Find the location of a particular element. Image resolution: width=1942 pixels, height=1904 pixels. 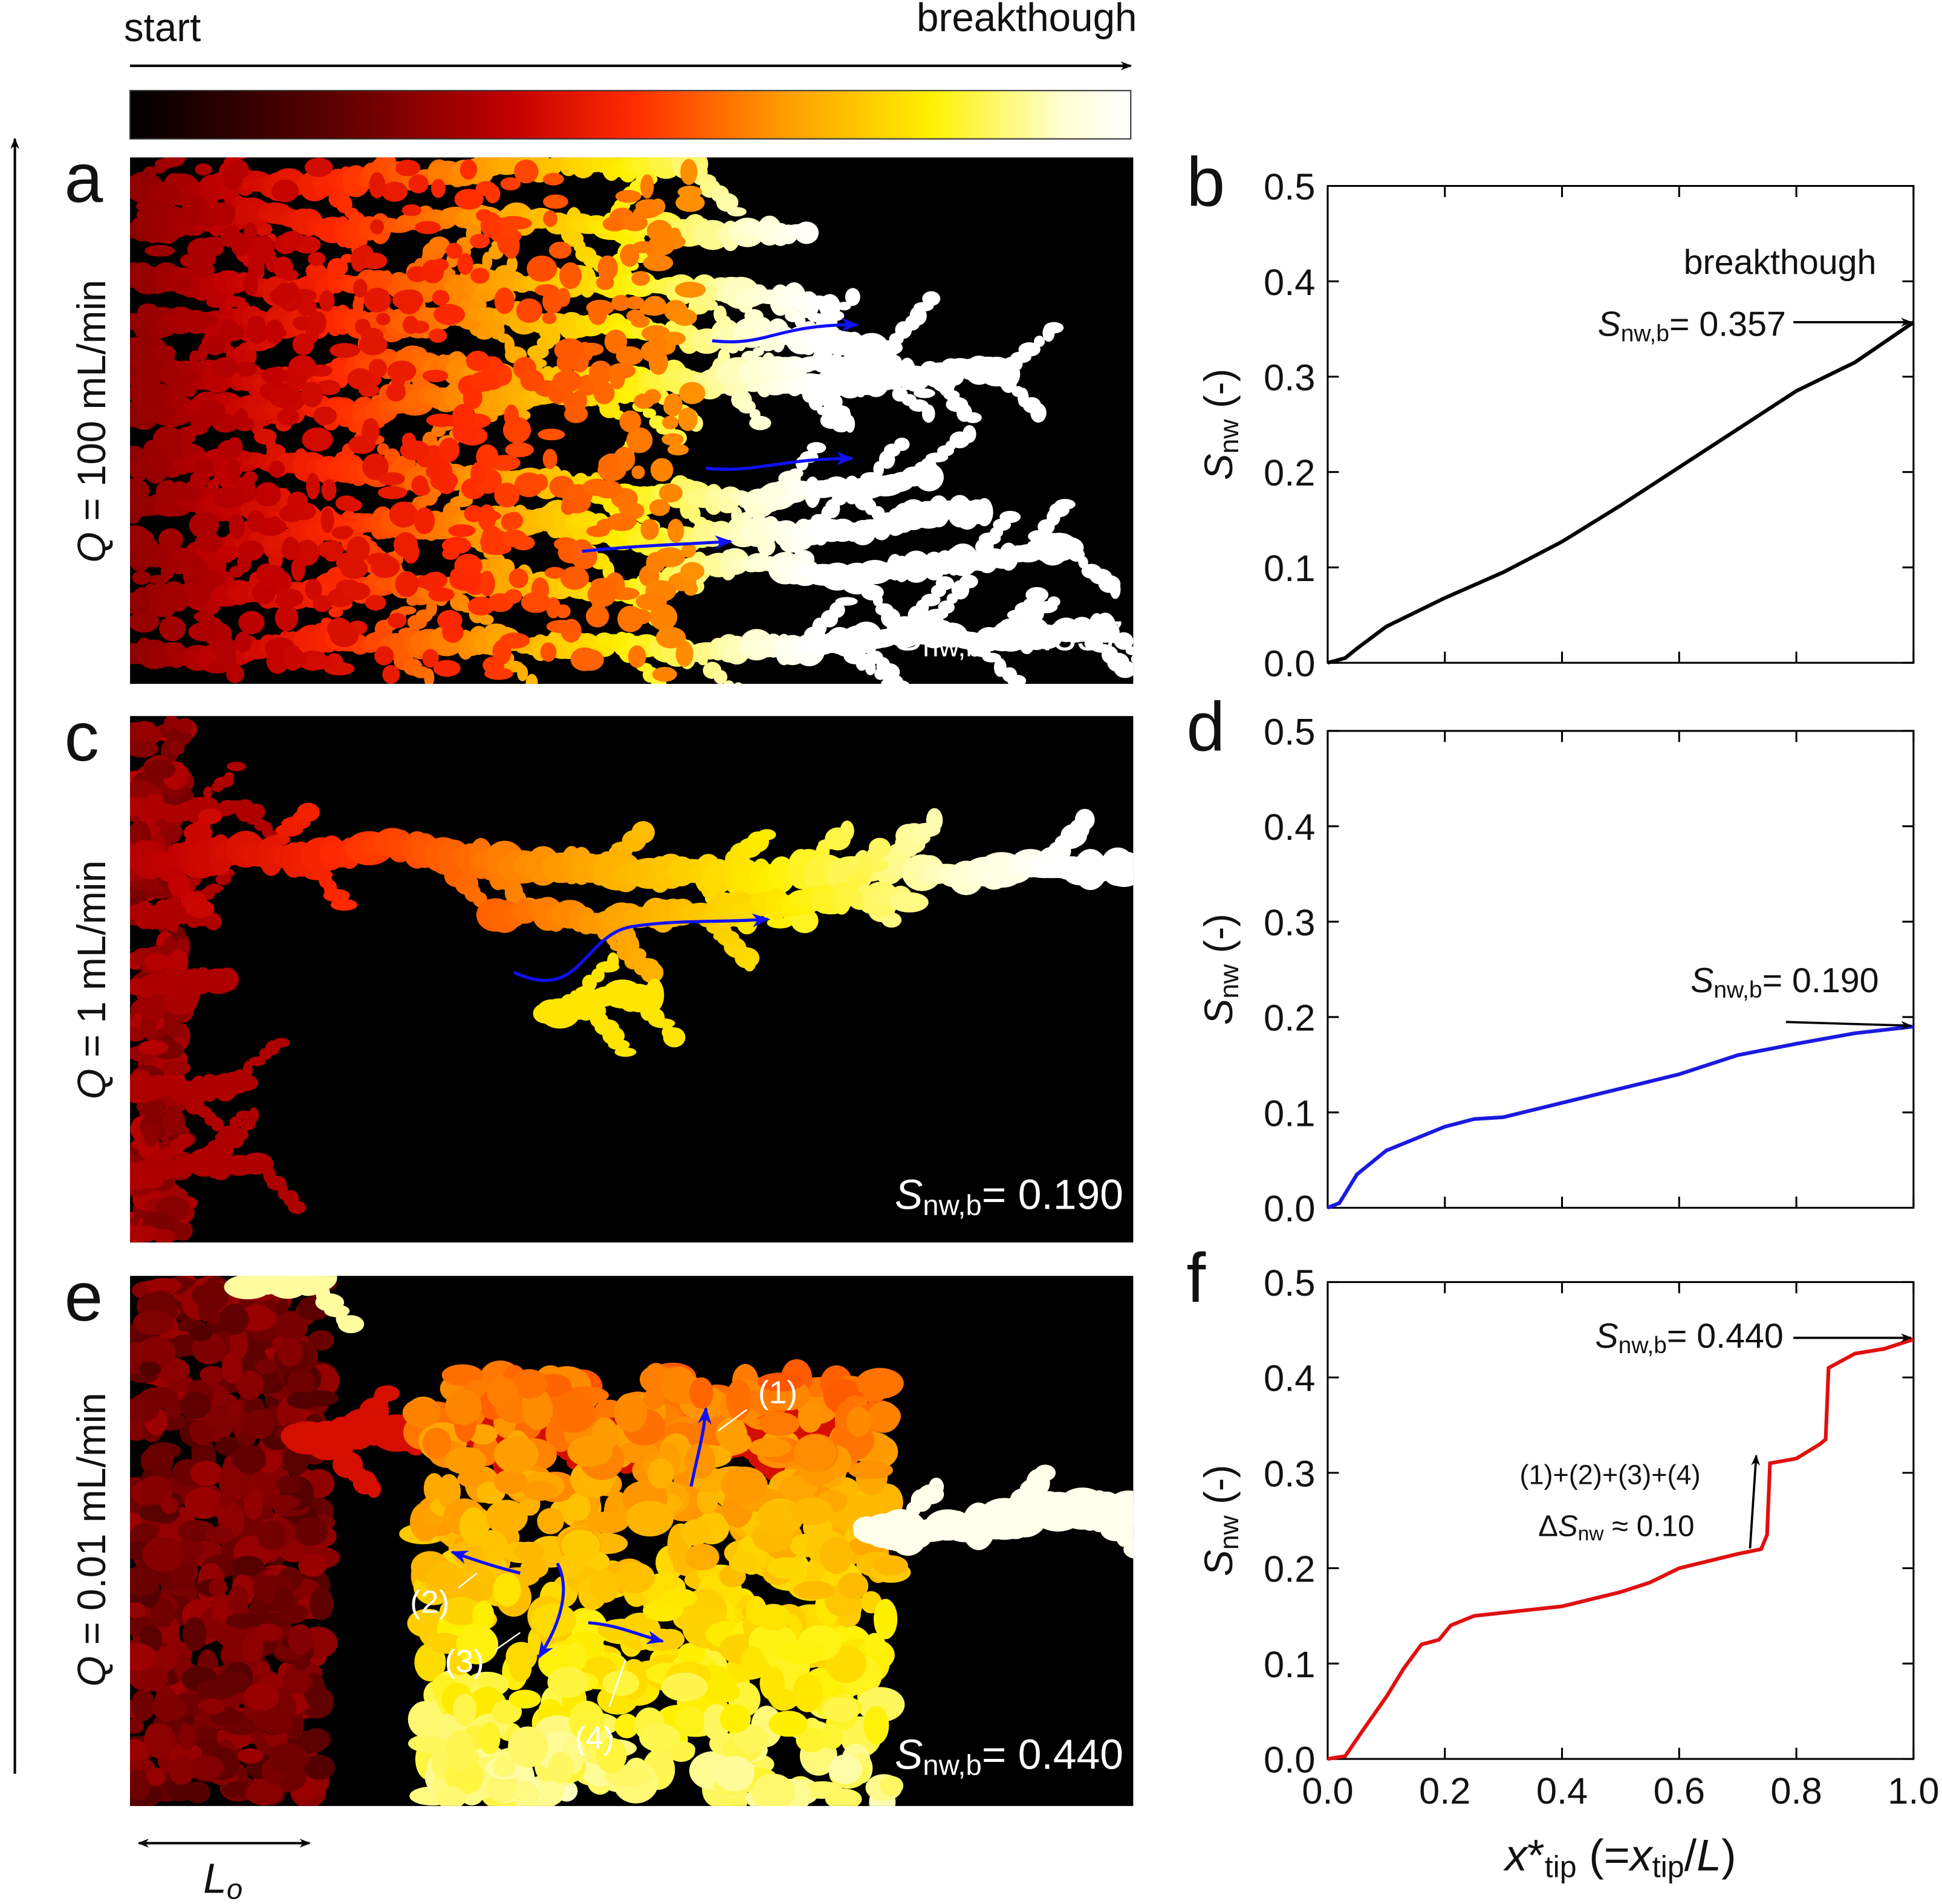

y-tick-label: 0.3 is located at coordinates (1289, 378).